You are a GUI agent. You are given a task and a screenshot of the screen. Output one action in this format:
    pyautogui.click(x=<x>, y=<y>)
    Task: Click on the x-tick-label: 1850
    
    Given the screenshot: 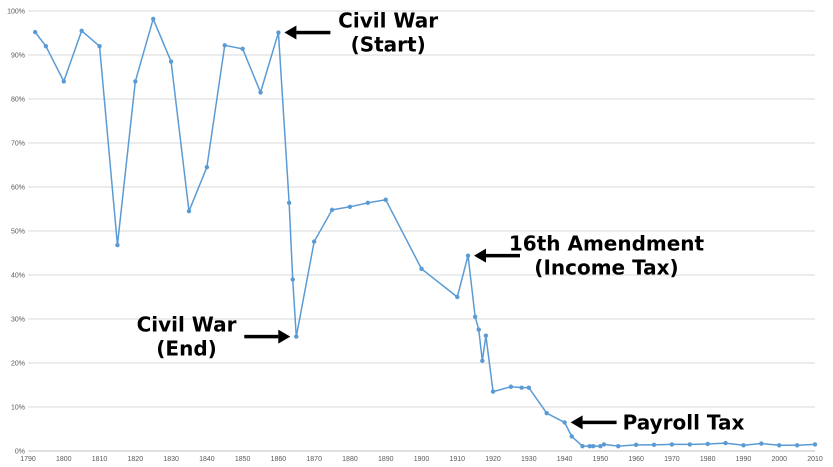 What is the action you would take?
    pyautogui.click(x=243, y=459)
    